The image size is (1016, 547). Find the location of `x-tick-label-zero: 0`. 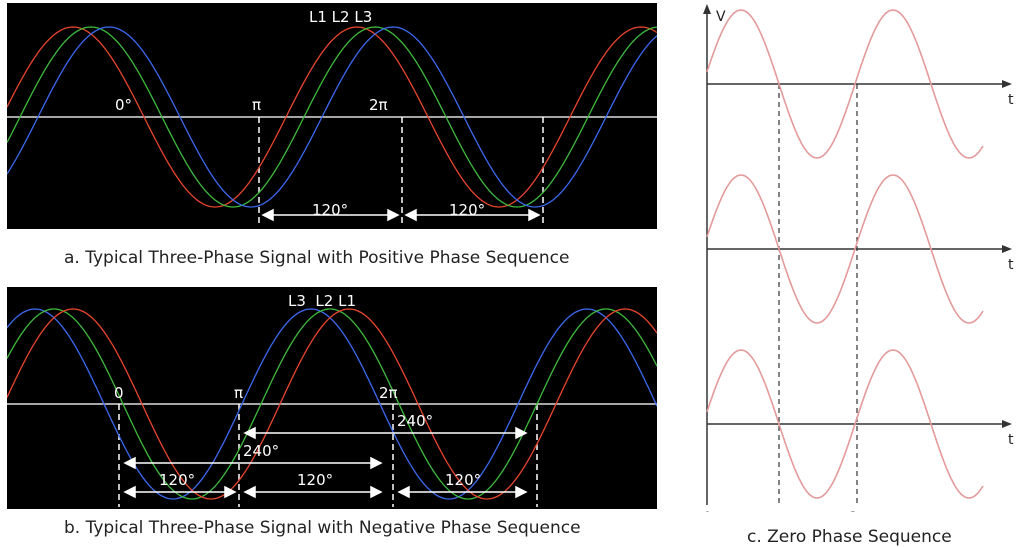

x-tick-label-zero: 0 is located at coordinates (707, 511).